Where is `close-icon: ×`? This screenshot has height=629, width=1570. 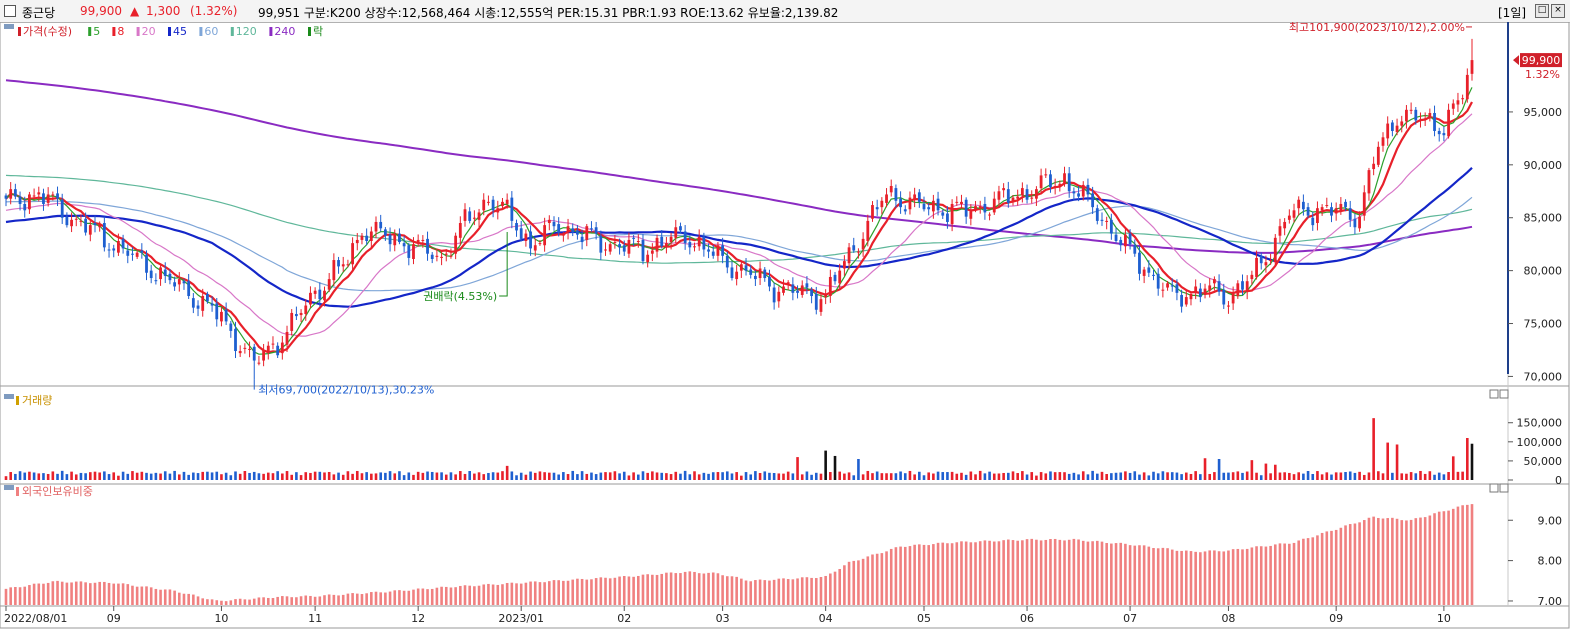 close-icon: × is located at coordinates (1558, 11).